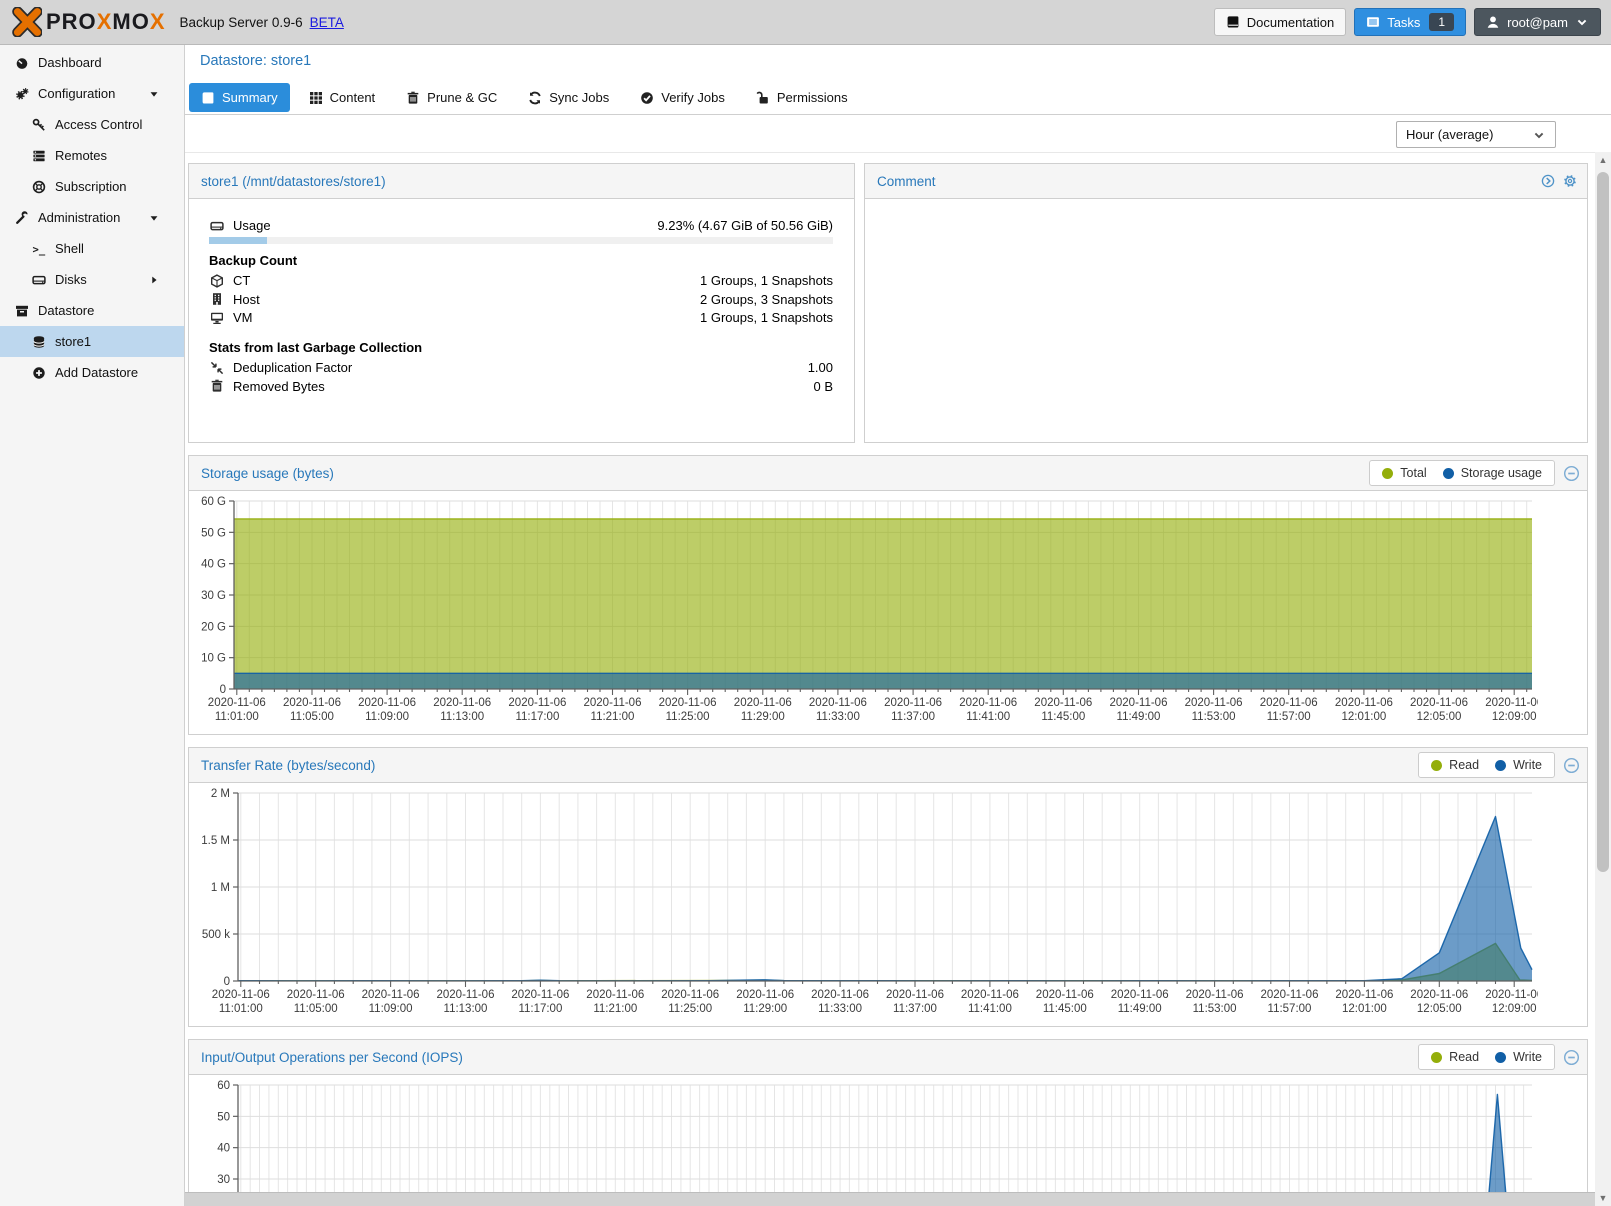  I want to click on svg-text: 12:01:00, so click(1364, 717).